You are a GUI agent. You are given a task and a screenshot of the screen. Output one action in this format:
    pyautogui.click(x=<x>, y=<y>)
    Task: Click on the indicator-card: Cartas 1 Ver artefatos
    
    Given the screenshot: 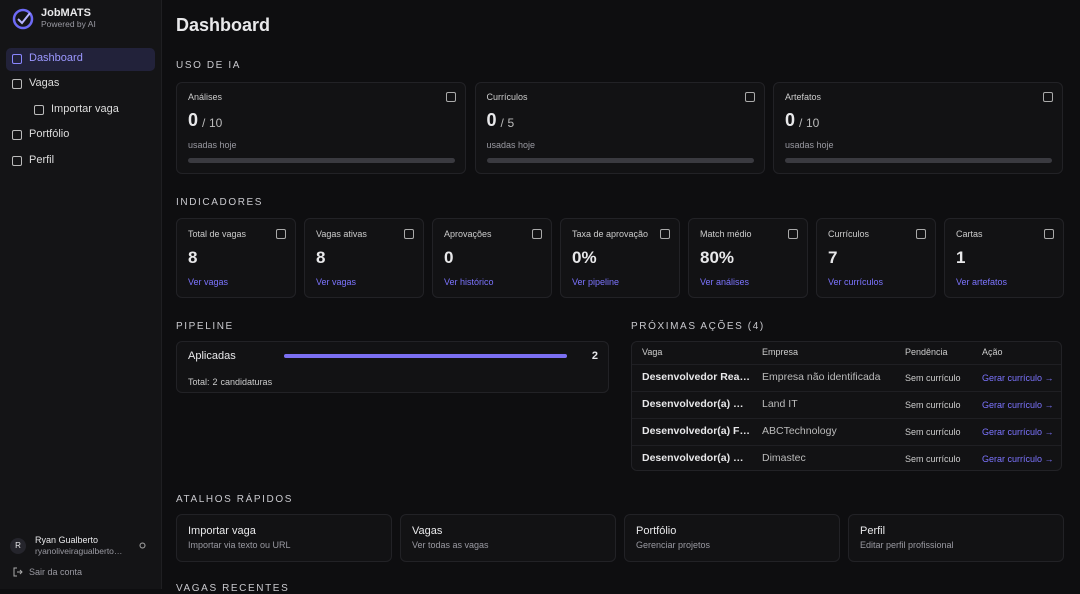 What is the action you would take?
    pyautogui.click(x=1004, y=258)
    